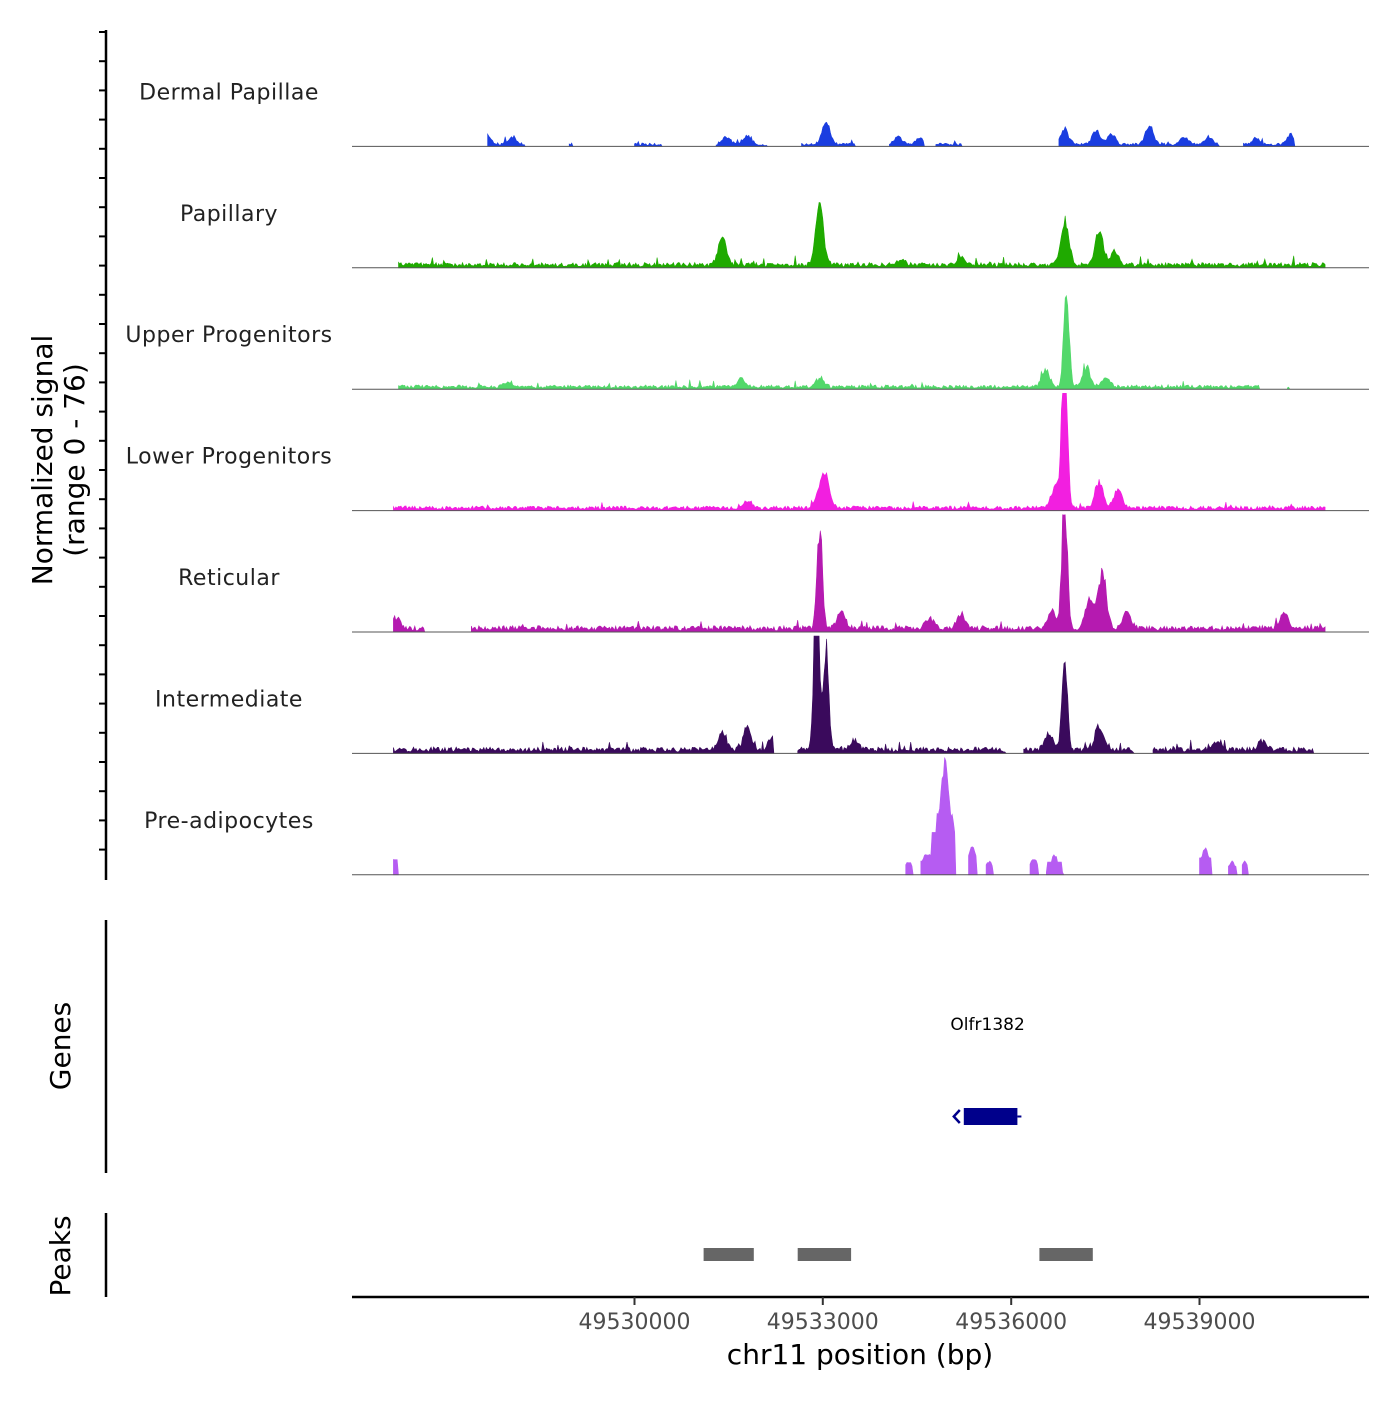  I want to click on track-label: Lower Progenitors, so click(229, 457).